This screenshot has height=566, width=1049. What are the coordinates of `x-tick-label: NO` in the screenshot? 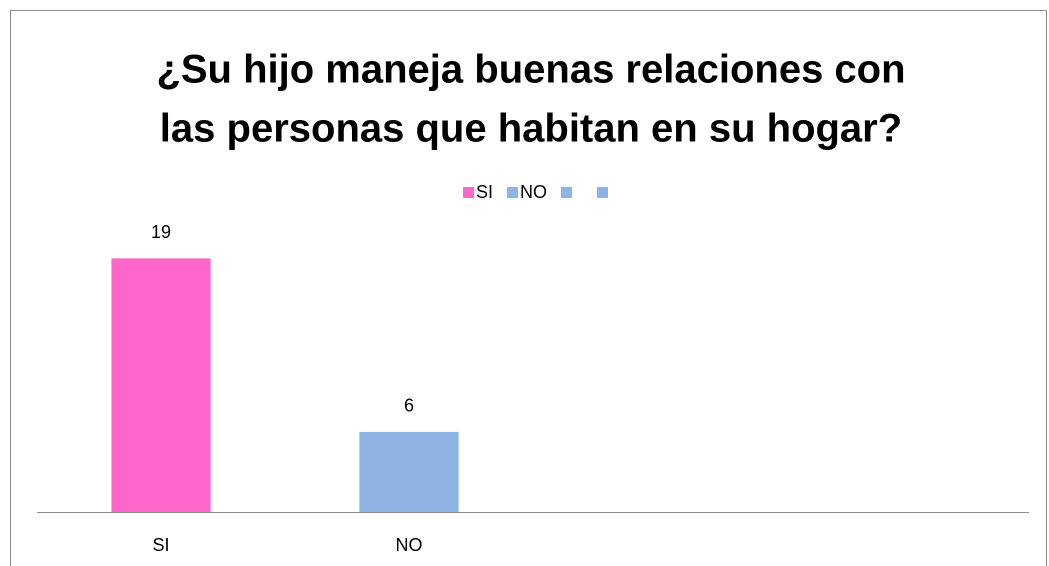 It's located at (409, 545).